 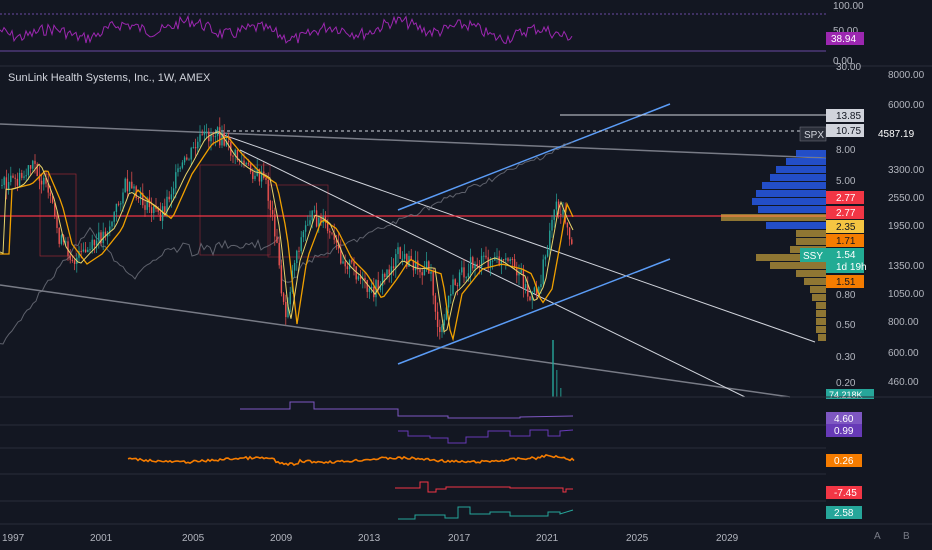 I want to click on channel-upper, so click(x=534, y=157).